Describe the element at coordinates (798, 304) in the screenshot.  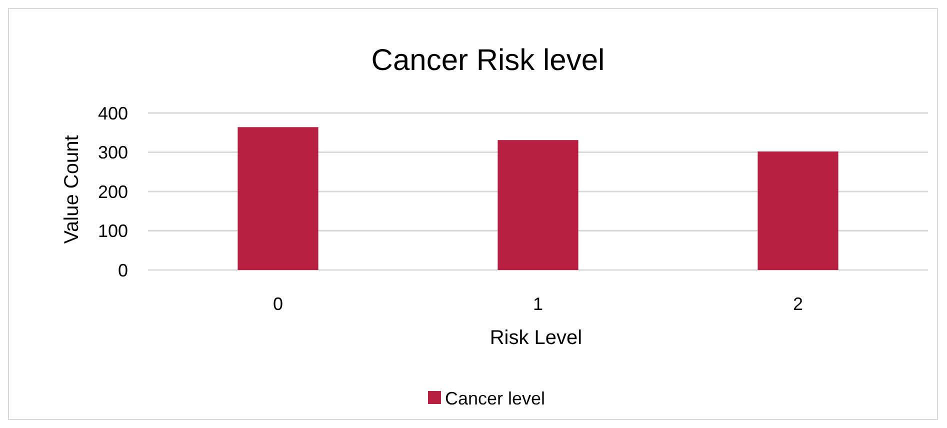
I see `x-tick-label: 2` at that location.